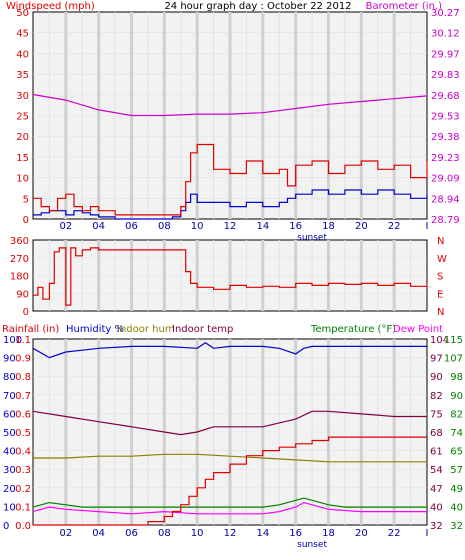 The image size is (465, 560). Describe the element at coordinates (9, 507) in the screenshot. I see `humidity-tick-label: 10` at that location.